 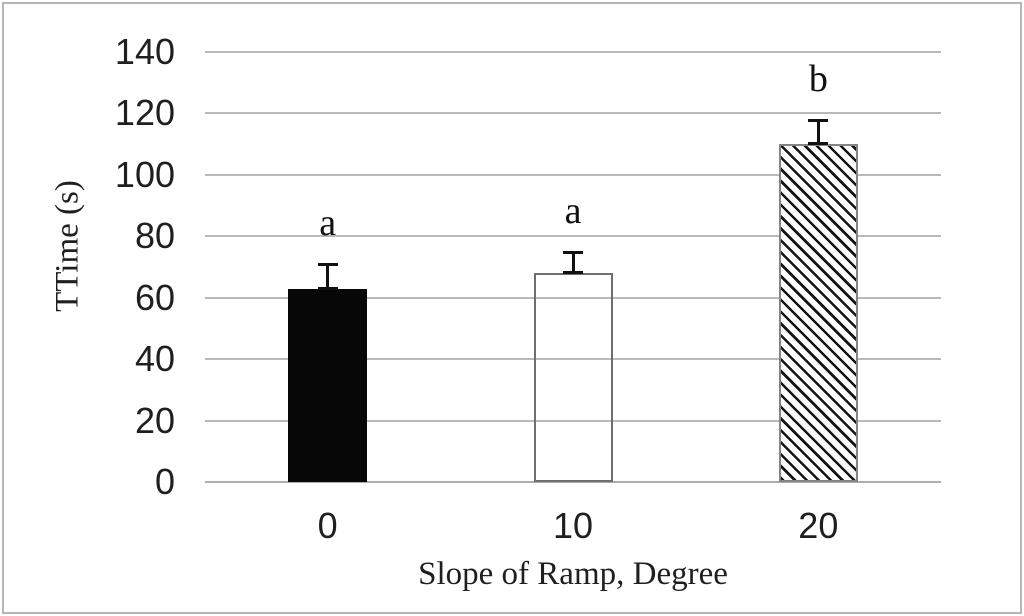 I want to click on x-tick-label: 0, so click(x=327, y=525).